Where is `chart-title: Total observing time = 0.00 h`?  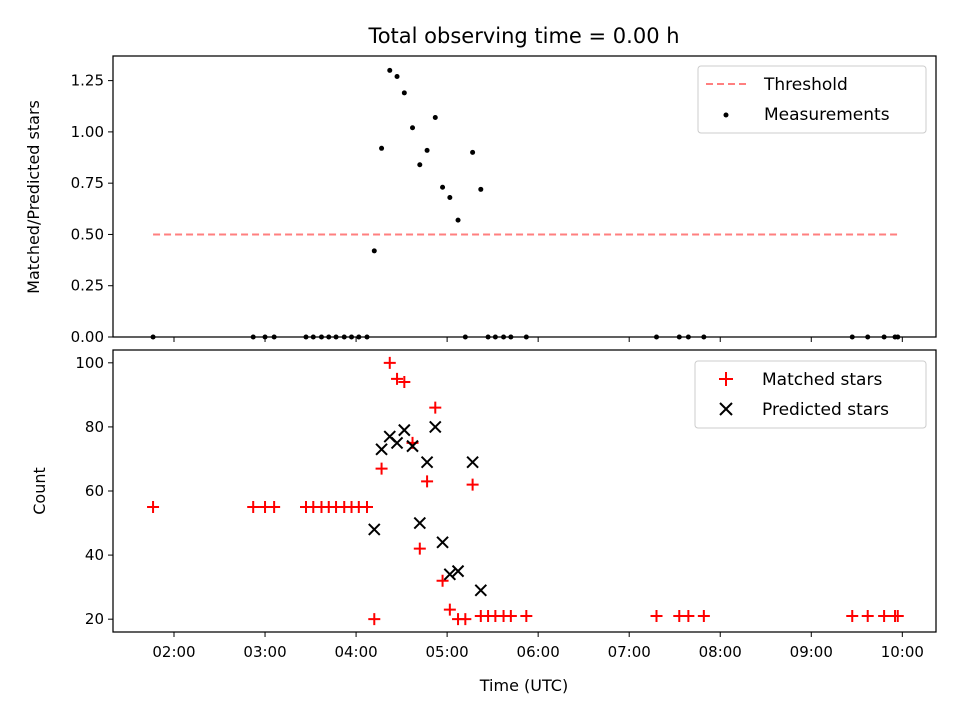 chart-title: Total observing time = 0.00 h is located at coordinates (523, 36).